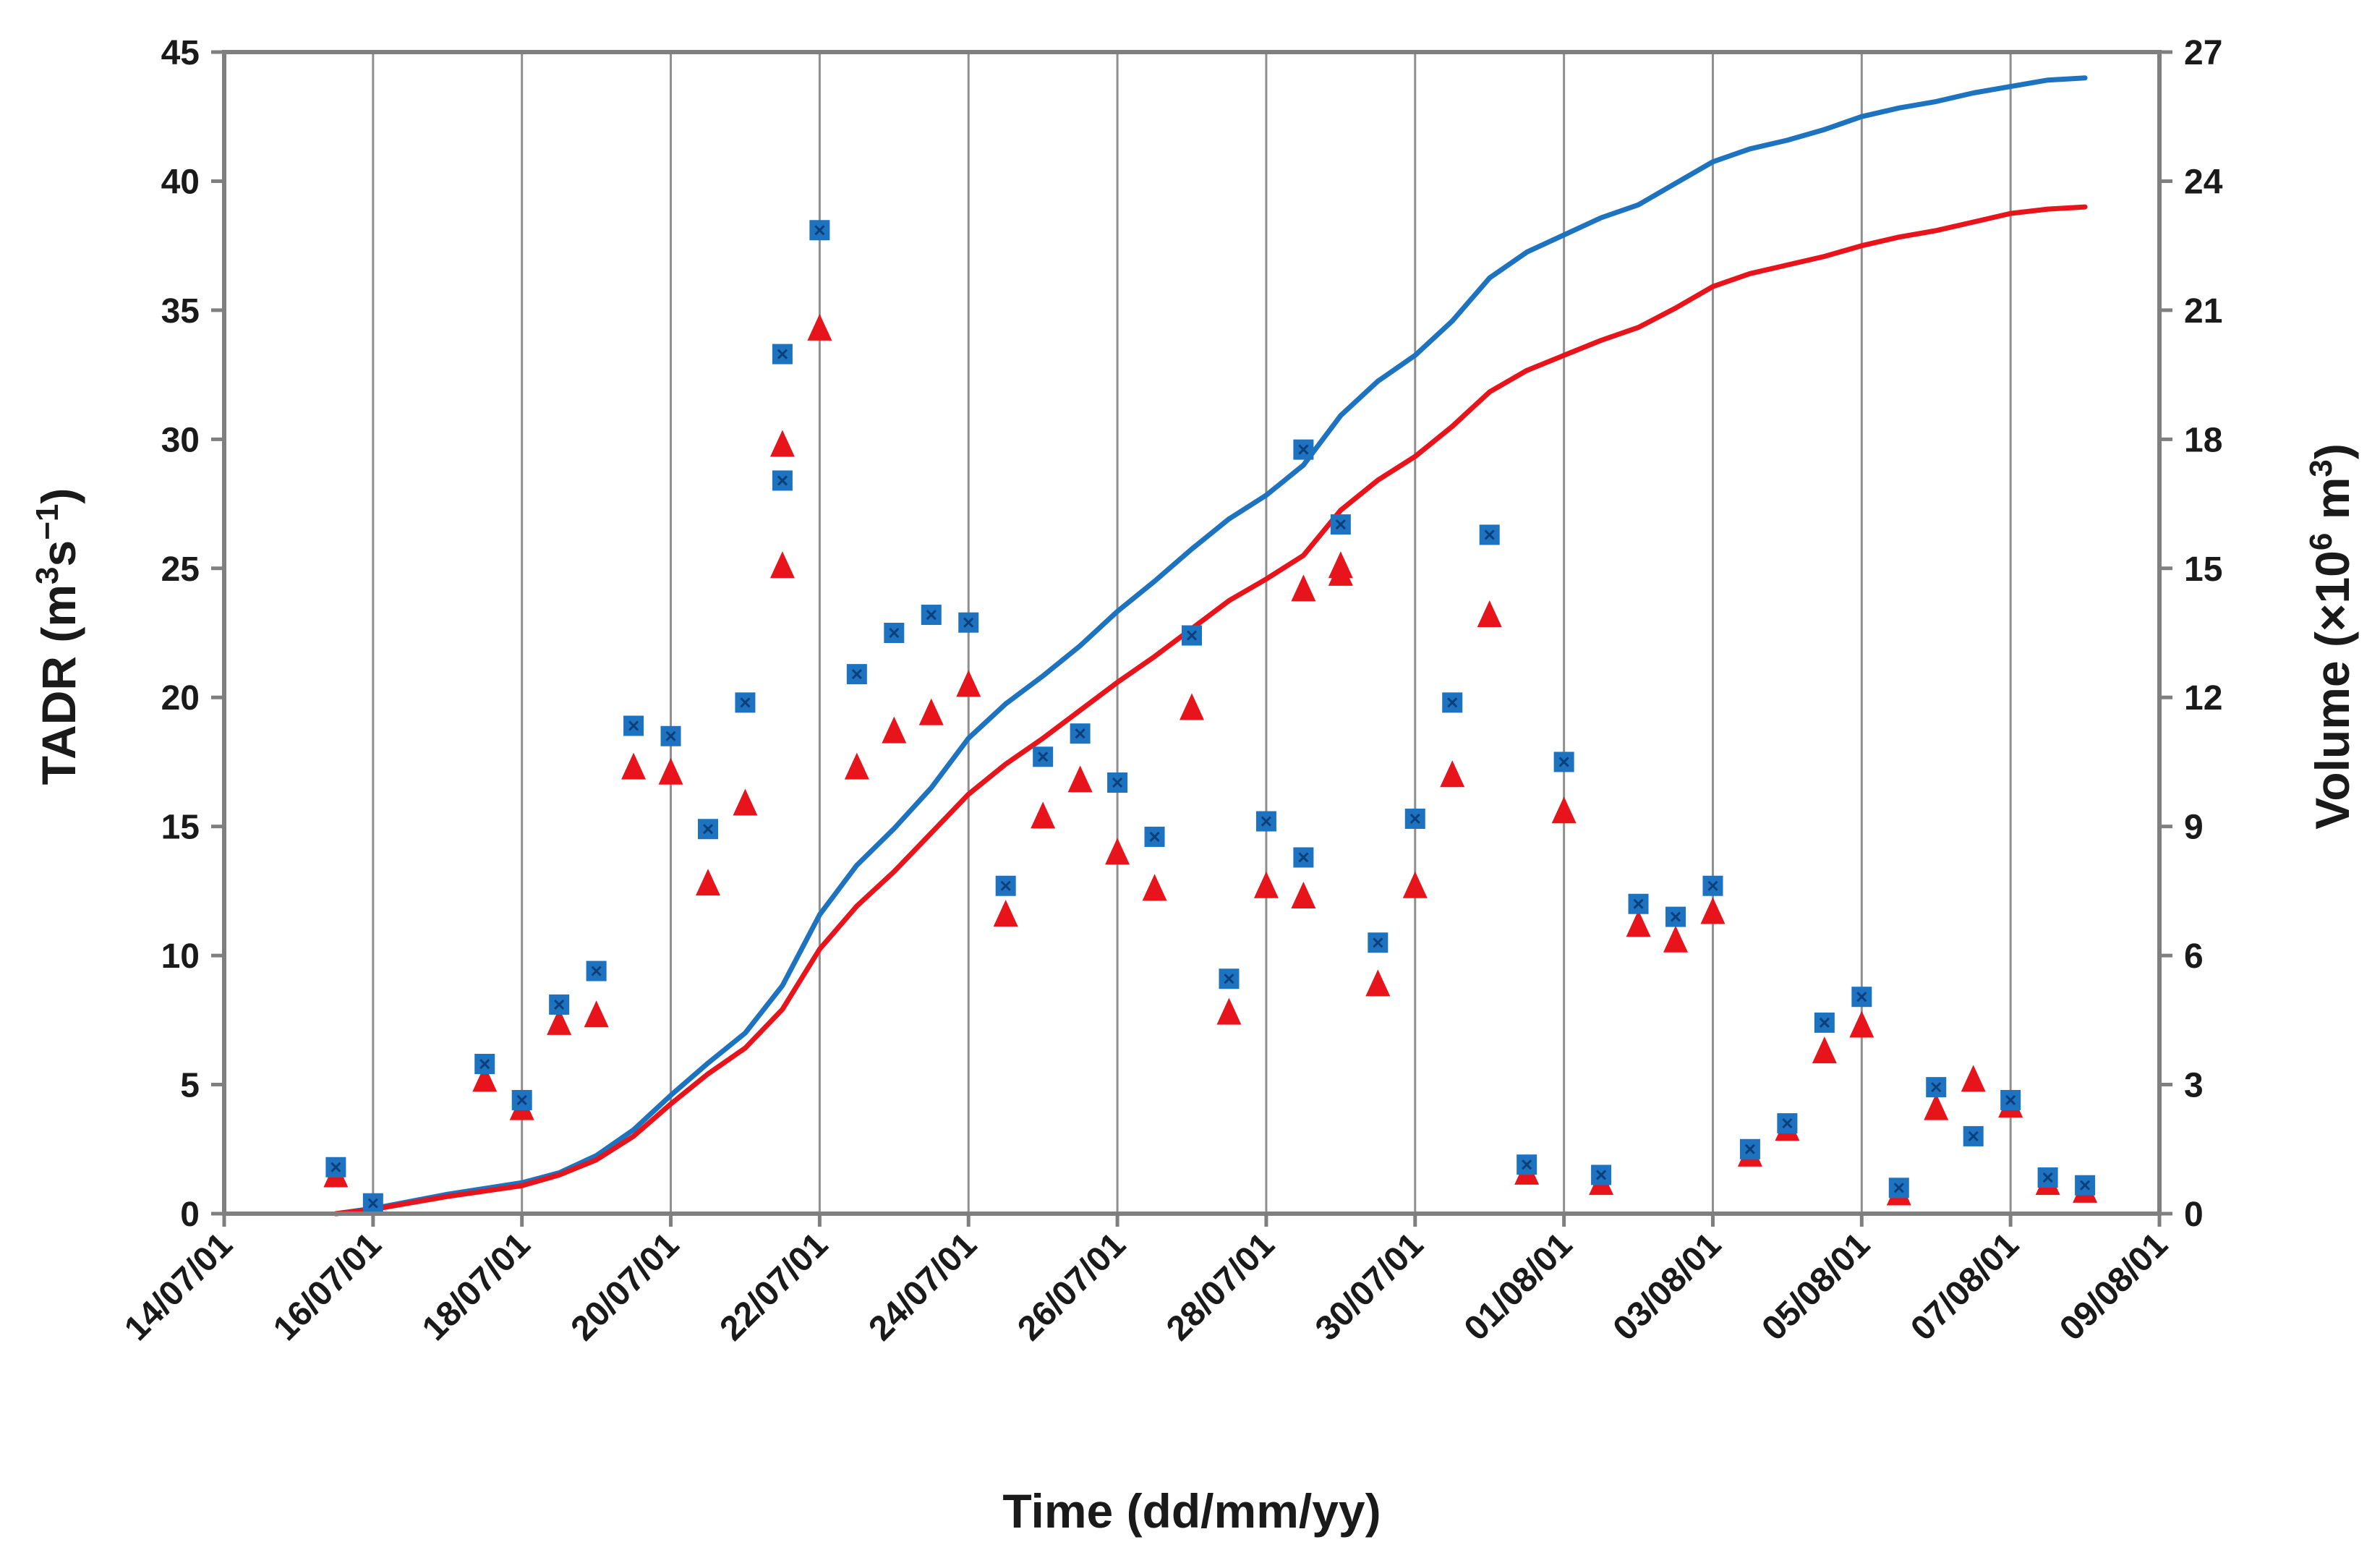 The image size is (2380, 1550). What do you see at coordinates (180, 569) in the screenshot?
I see `left-tick-label-5: 25` at bounding box center [180, 569].